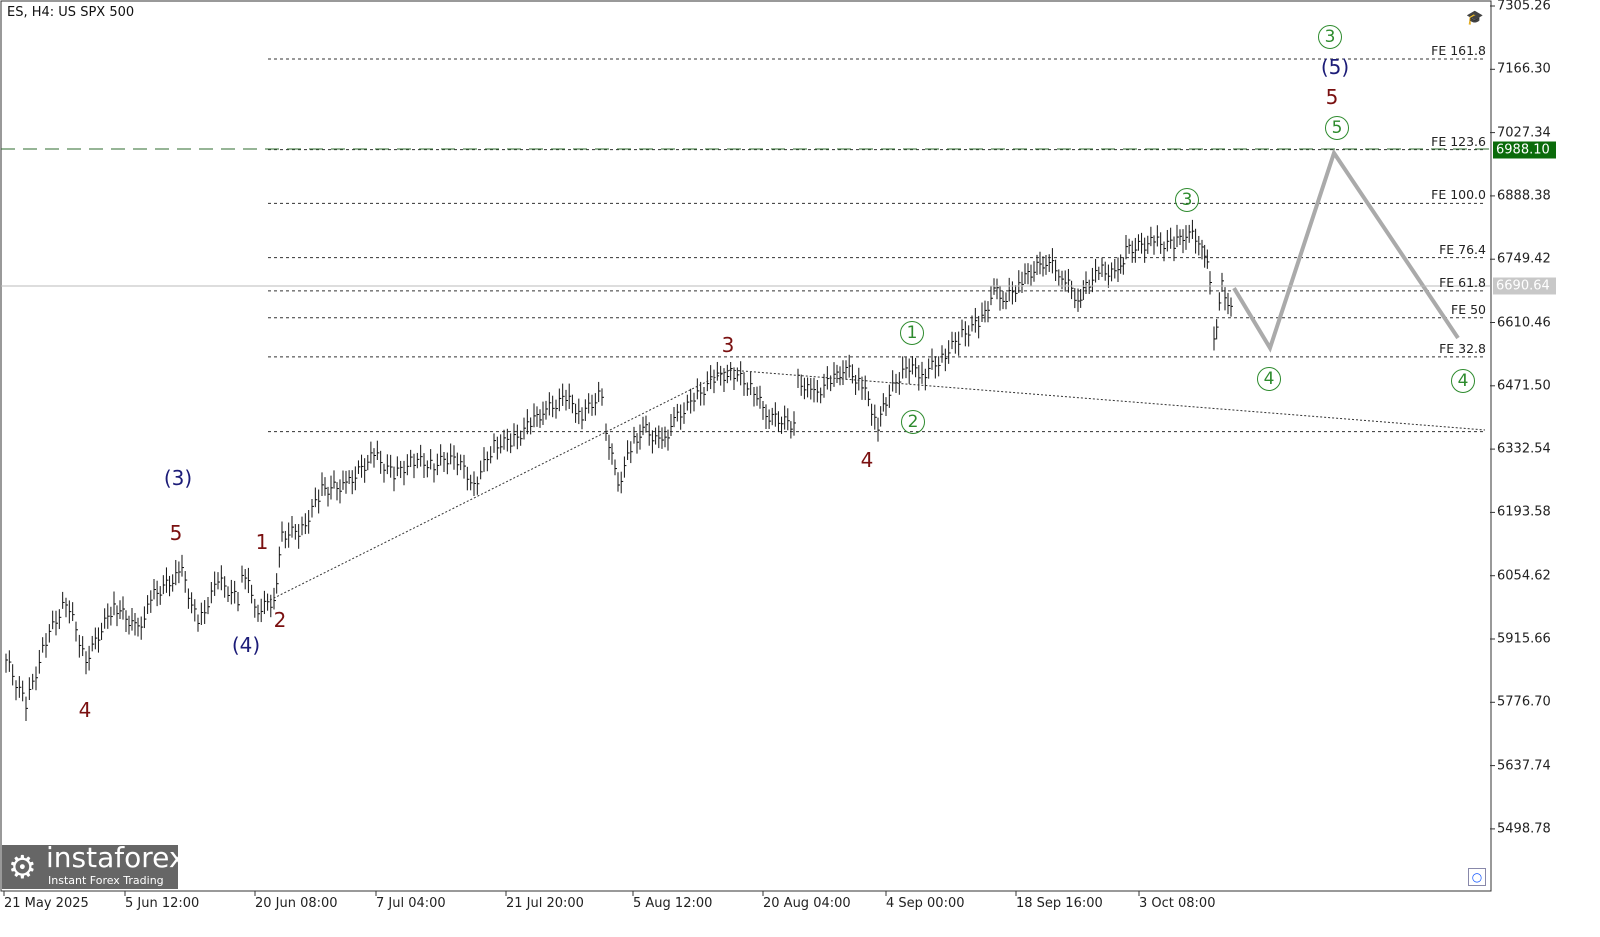 The image size is (1600, 937). I want to click on fib-level-label: FE 32.8, so click(1462, 348).